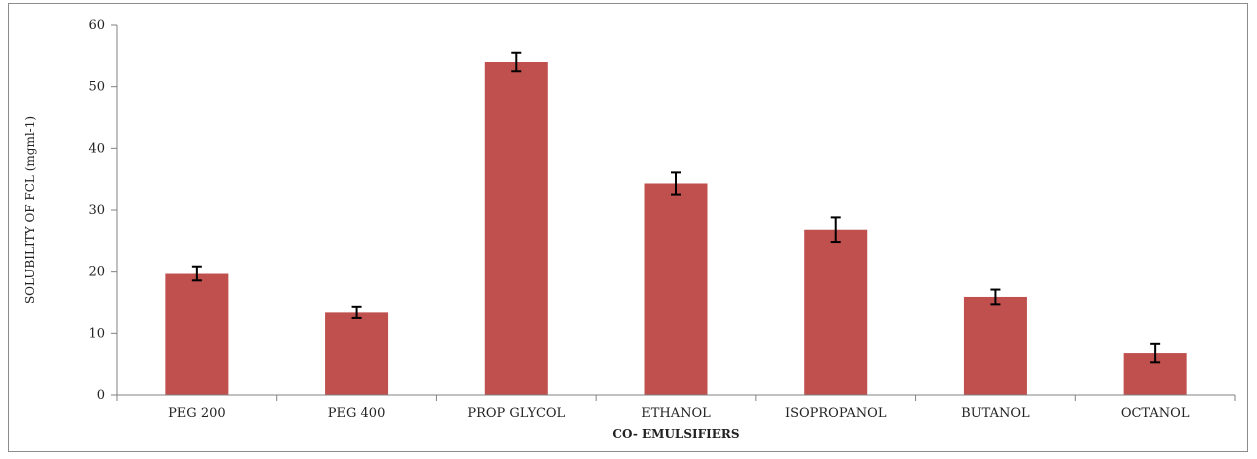  Describe the element at coordinates (96, 25) in the screenshot. I see `y-tick-label: 60` at that location.